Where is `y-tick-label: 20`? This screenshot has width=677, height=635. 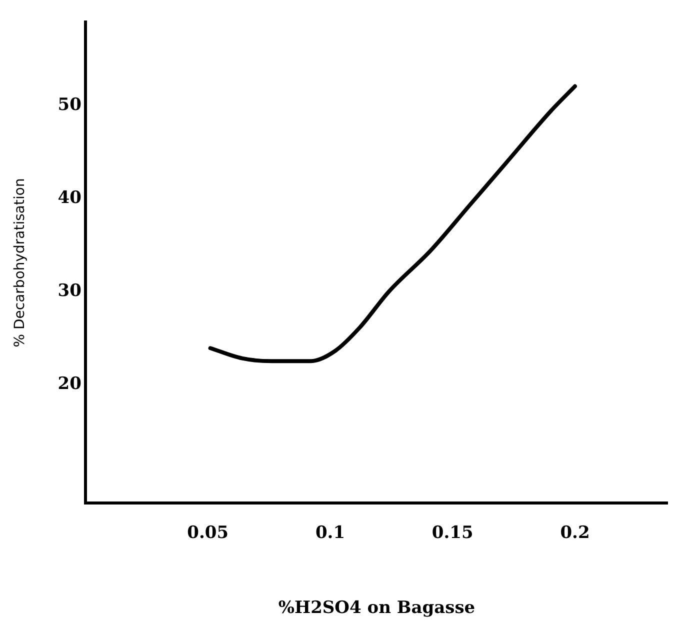 y-tick-label: 20 is located at coordinates (70, 384).